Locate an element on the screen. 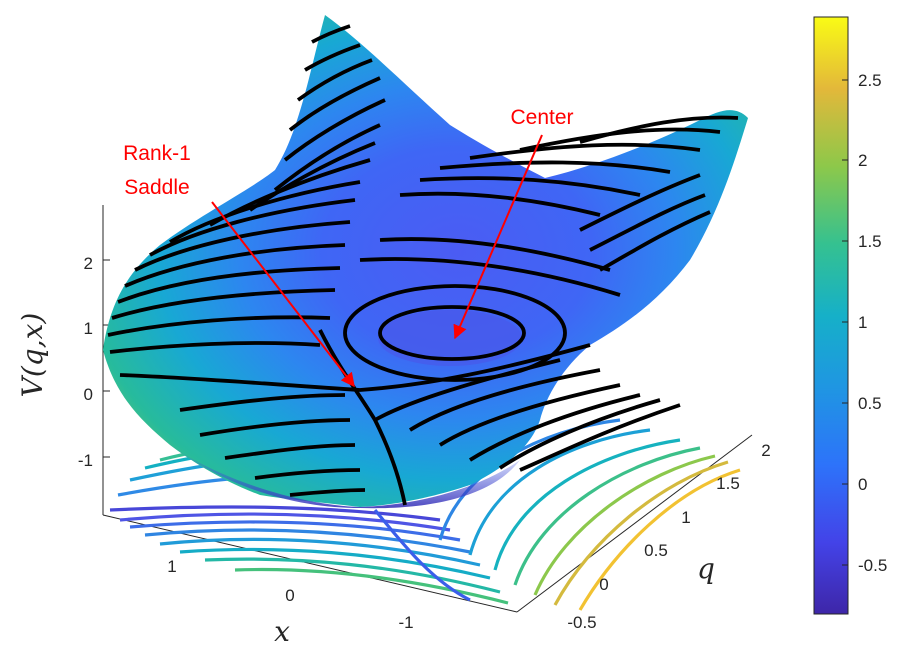 This screenshot has width=910, height=650. q-axis-label: q is located at coordinates (706, 568).